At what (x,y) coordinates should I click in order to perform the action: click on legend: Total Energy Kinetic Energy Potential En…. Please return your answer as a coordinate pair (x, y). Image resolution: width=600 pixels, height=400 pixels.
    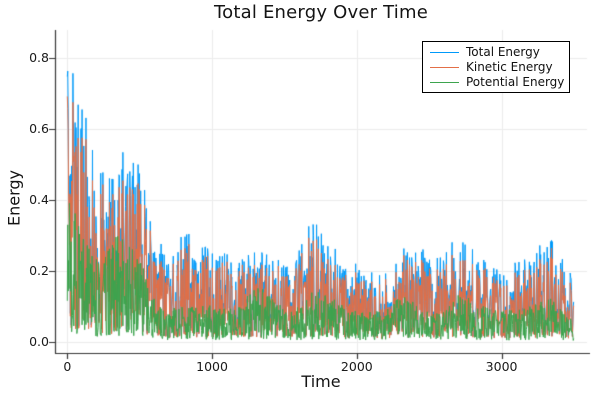
    Looking at the image, I should click on (496, 67).